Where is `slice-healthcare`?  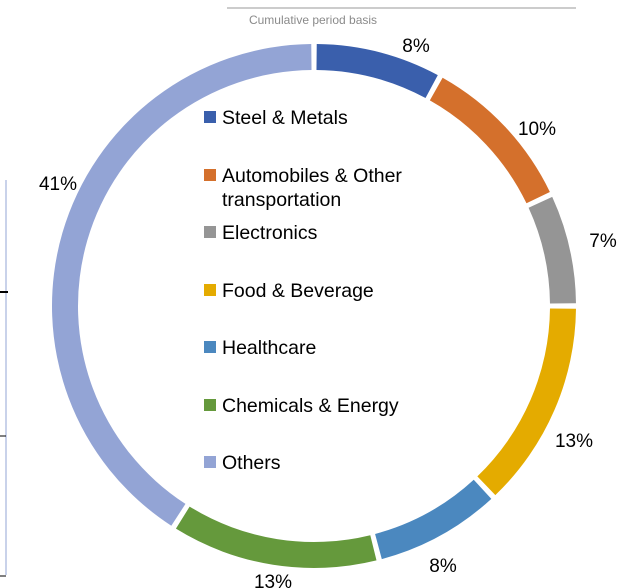
slice-healthcare is located at coordinates (433, 519).